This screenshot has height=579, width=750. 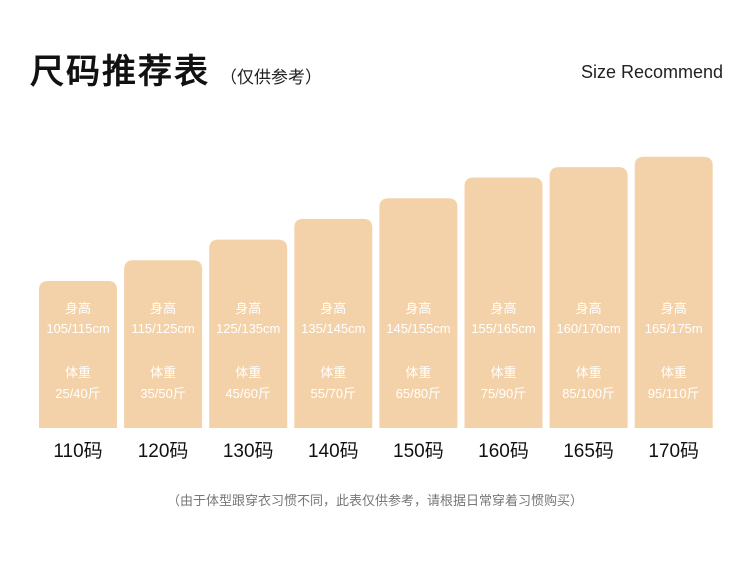 What do you see at coordinates (651, 72) in the screenshot?
I see `english-title: Size Recommend` at bounding box center [651, 72].